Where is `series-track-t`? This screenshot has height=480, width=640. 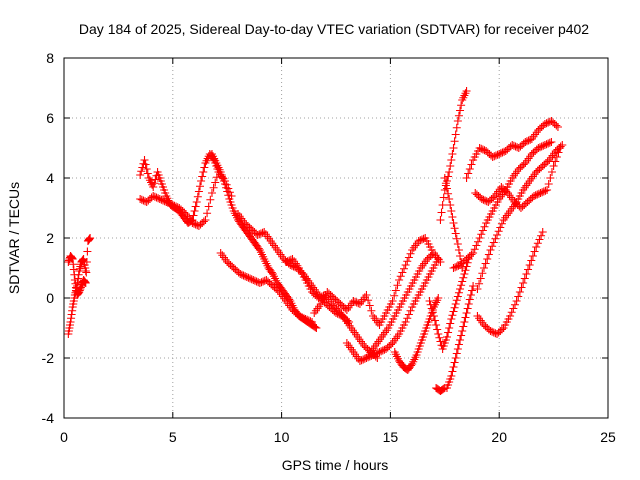 series-track-t is located at coordinates (512, 149).